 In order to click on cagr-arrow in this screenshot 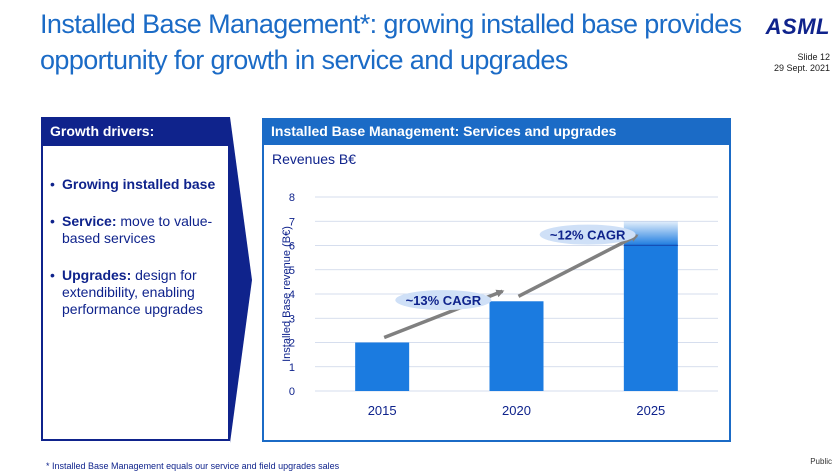, I will do `click(578, 265)`.